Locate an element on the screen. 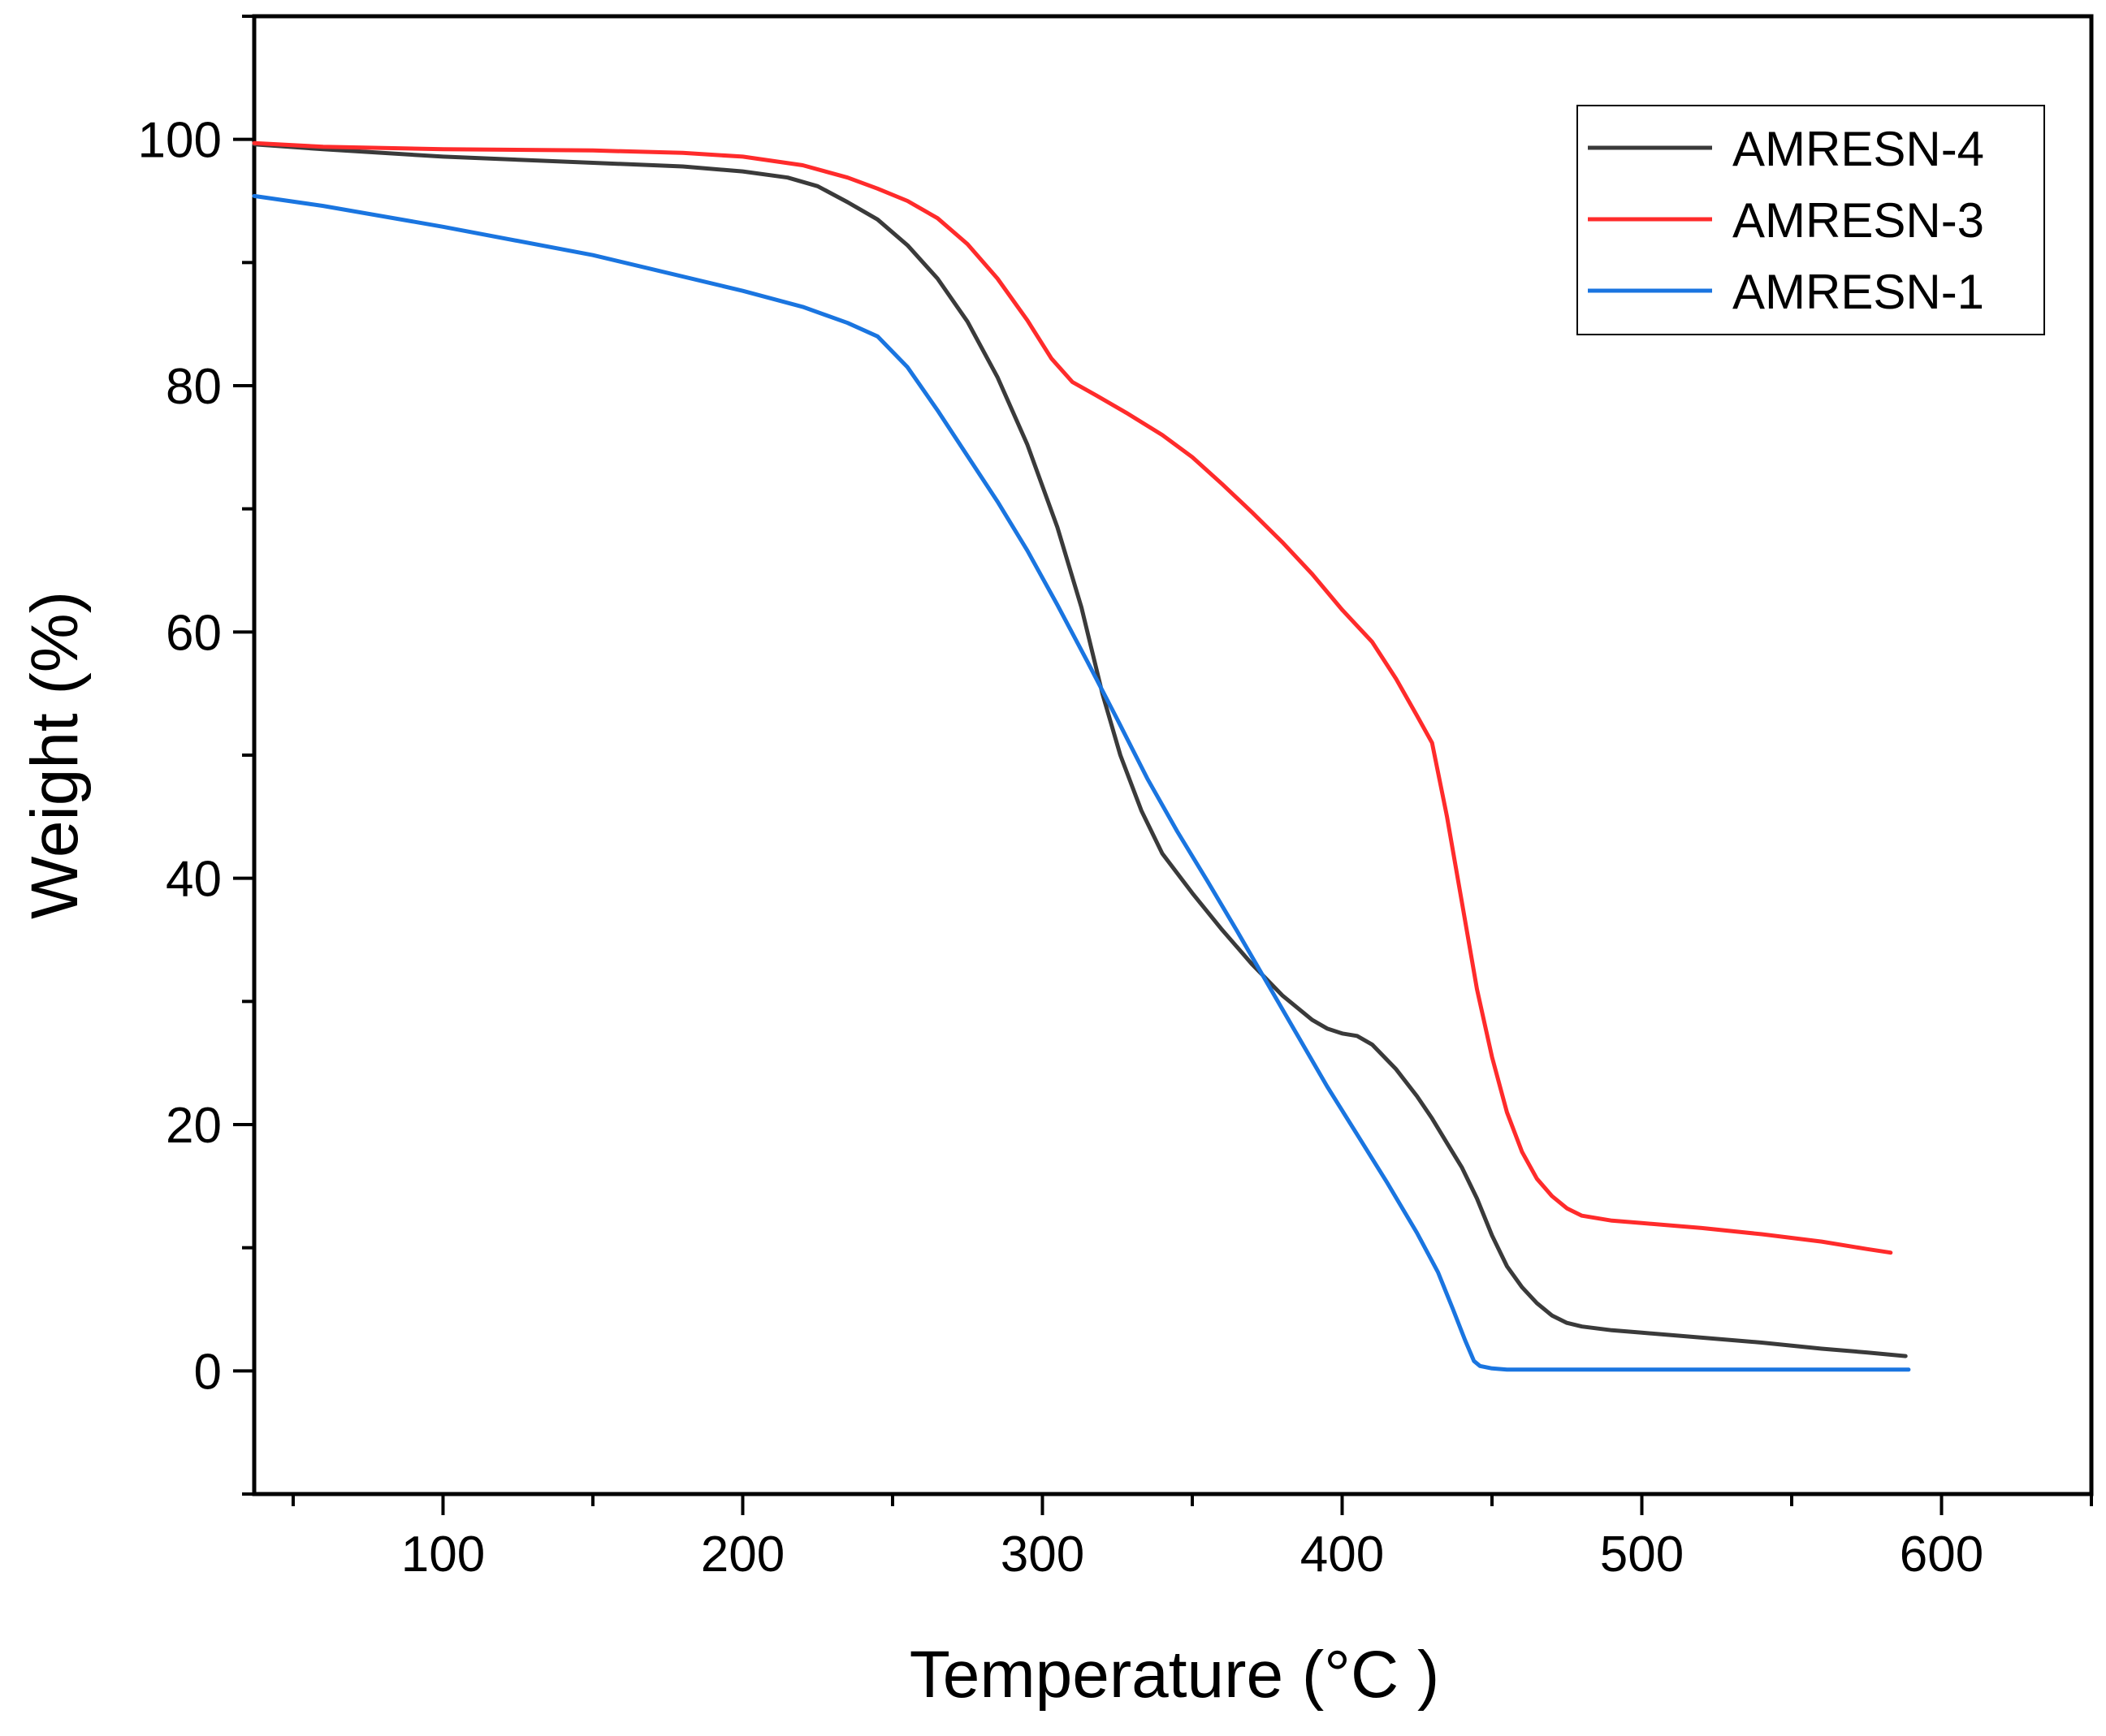  y-tick-label: 40 is located at coordinates (194, 880).